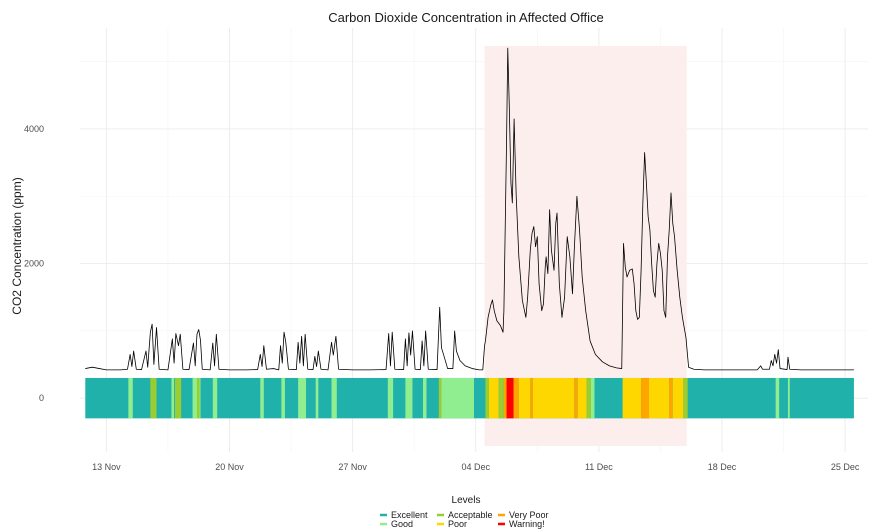 This screenshot has height=532, width=891. I want to click on legend-label: Acceptable, so click(470, 515).